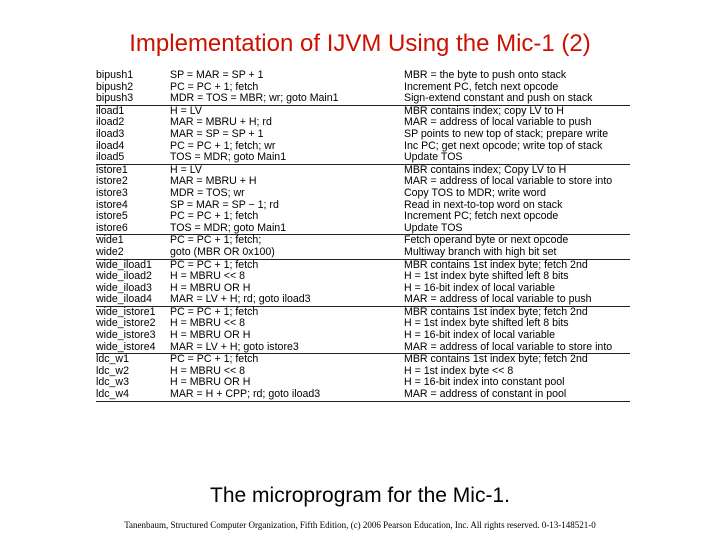 The image size is (720, 540). What do you see at coordinates (112, 192) in the screenshot?
I see `label-cell: istore3` at bounding box center [112, 192].